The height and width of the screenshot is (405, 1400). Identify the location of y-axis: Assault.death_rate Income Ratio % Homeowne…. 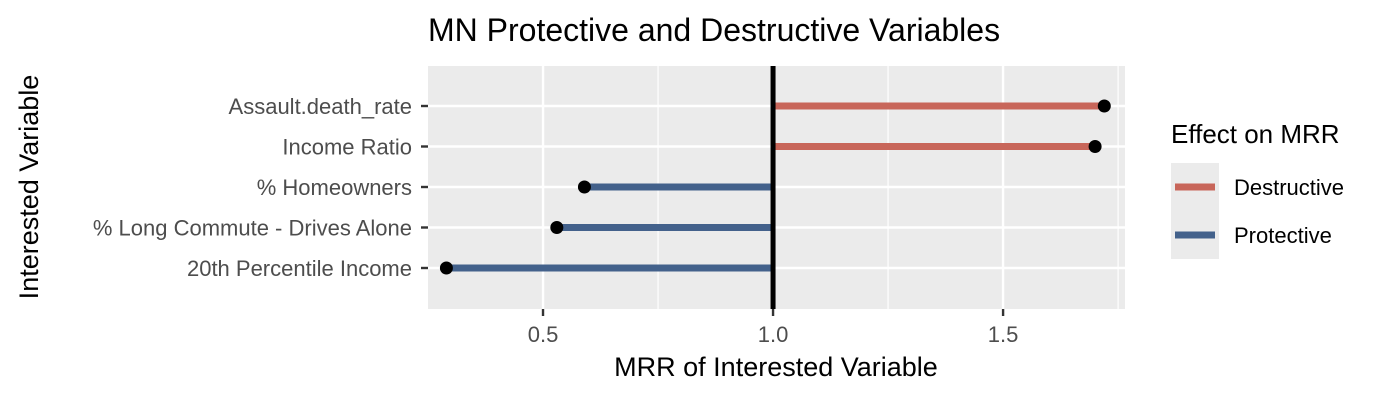
(260, 187).